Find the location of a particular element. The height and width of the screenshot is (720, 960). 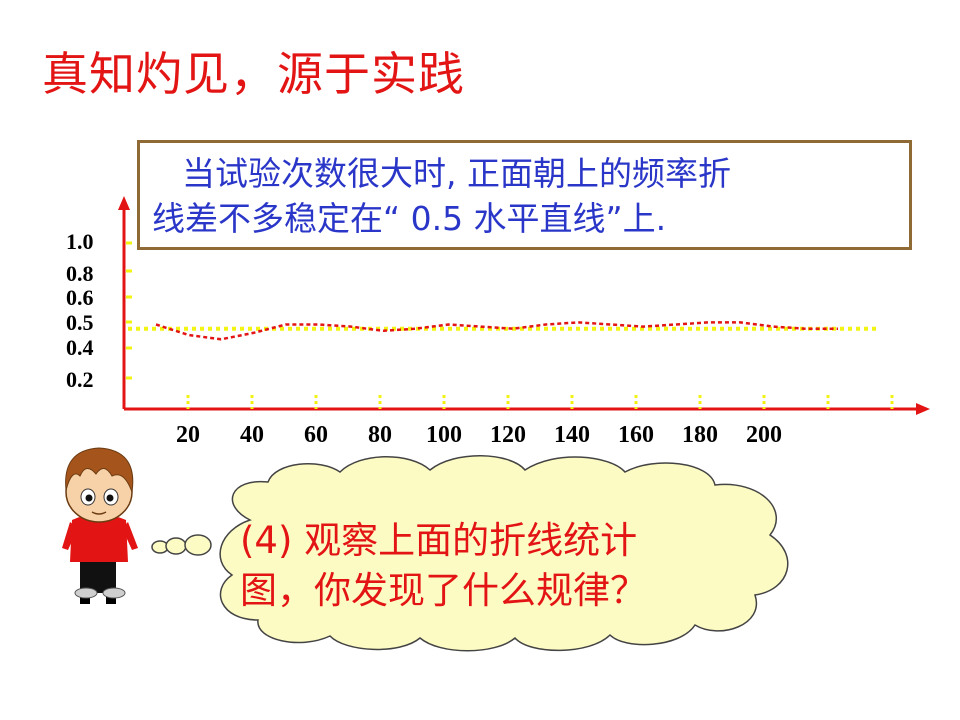

y-tick-label: 0.5 is located at coordinates (80, 322).